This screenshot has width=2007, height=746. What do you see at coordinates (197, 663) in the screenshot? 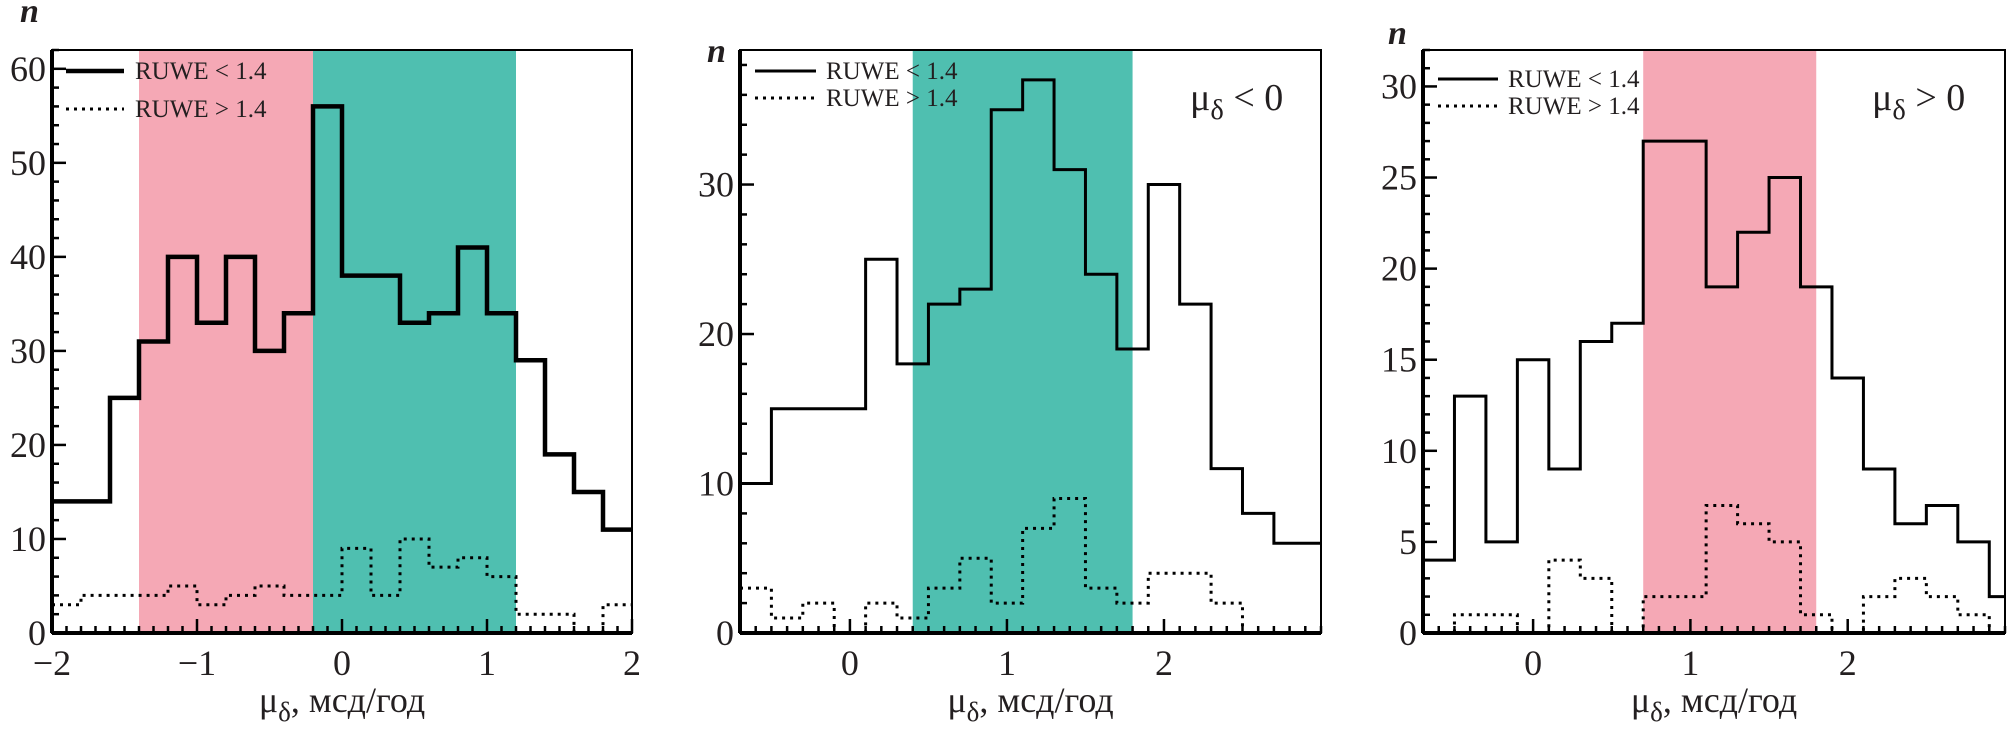
I see `x-tick-label: −1` at bounding box center [197, 663].